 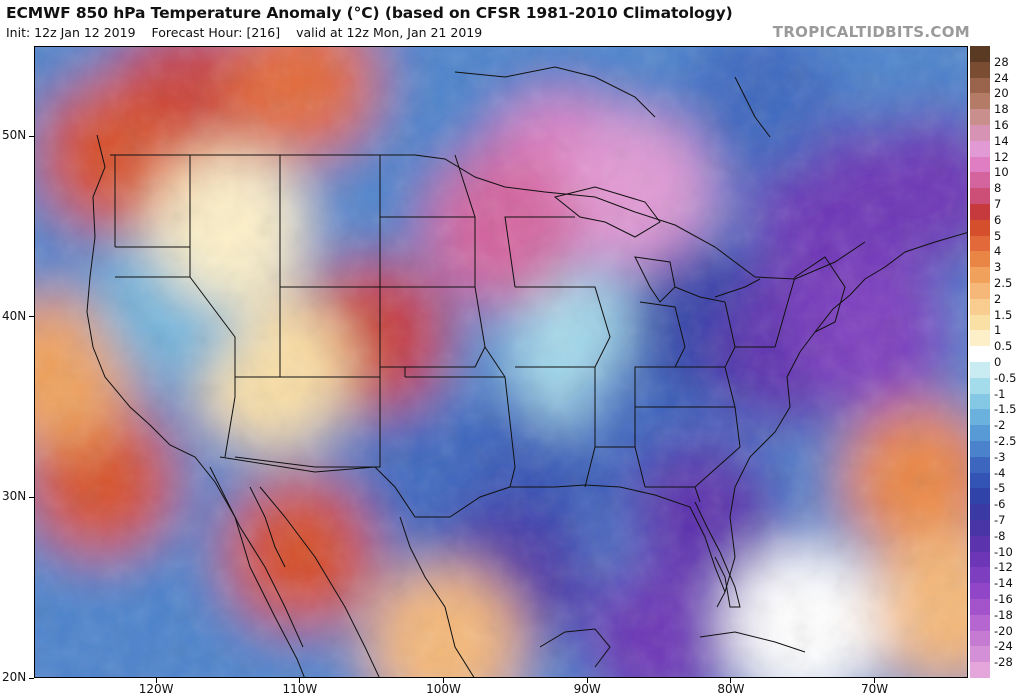 I want to click on colorbar-label: -12, so click(x=1003, y=567).